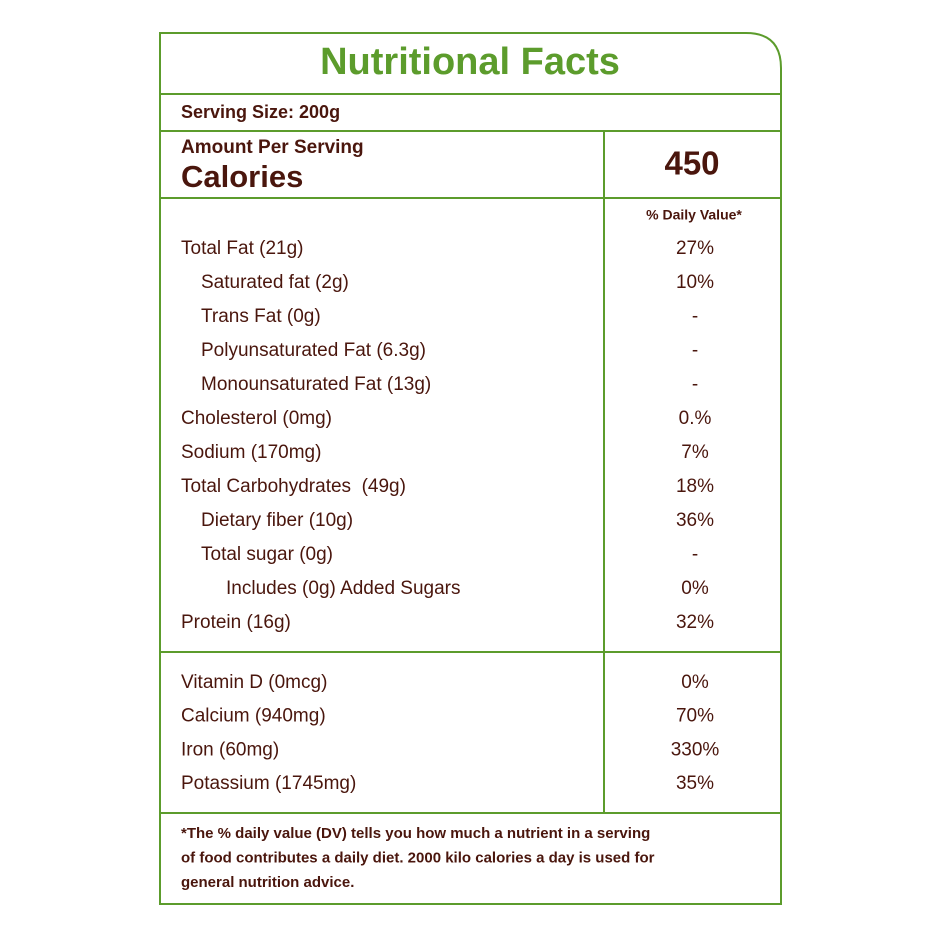 The width and height of the screenshot is (940, 940). I want to click on nutrient-label: Dietary fiber (10g), so click(277, 520).